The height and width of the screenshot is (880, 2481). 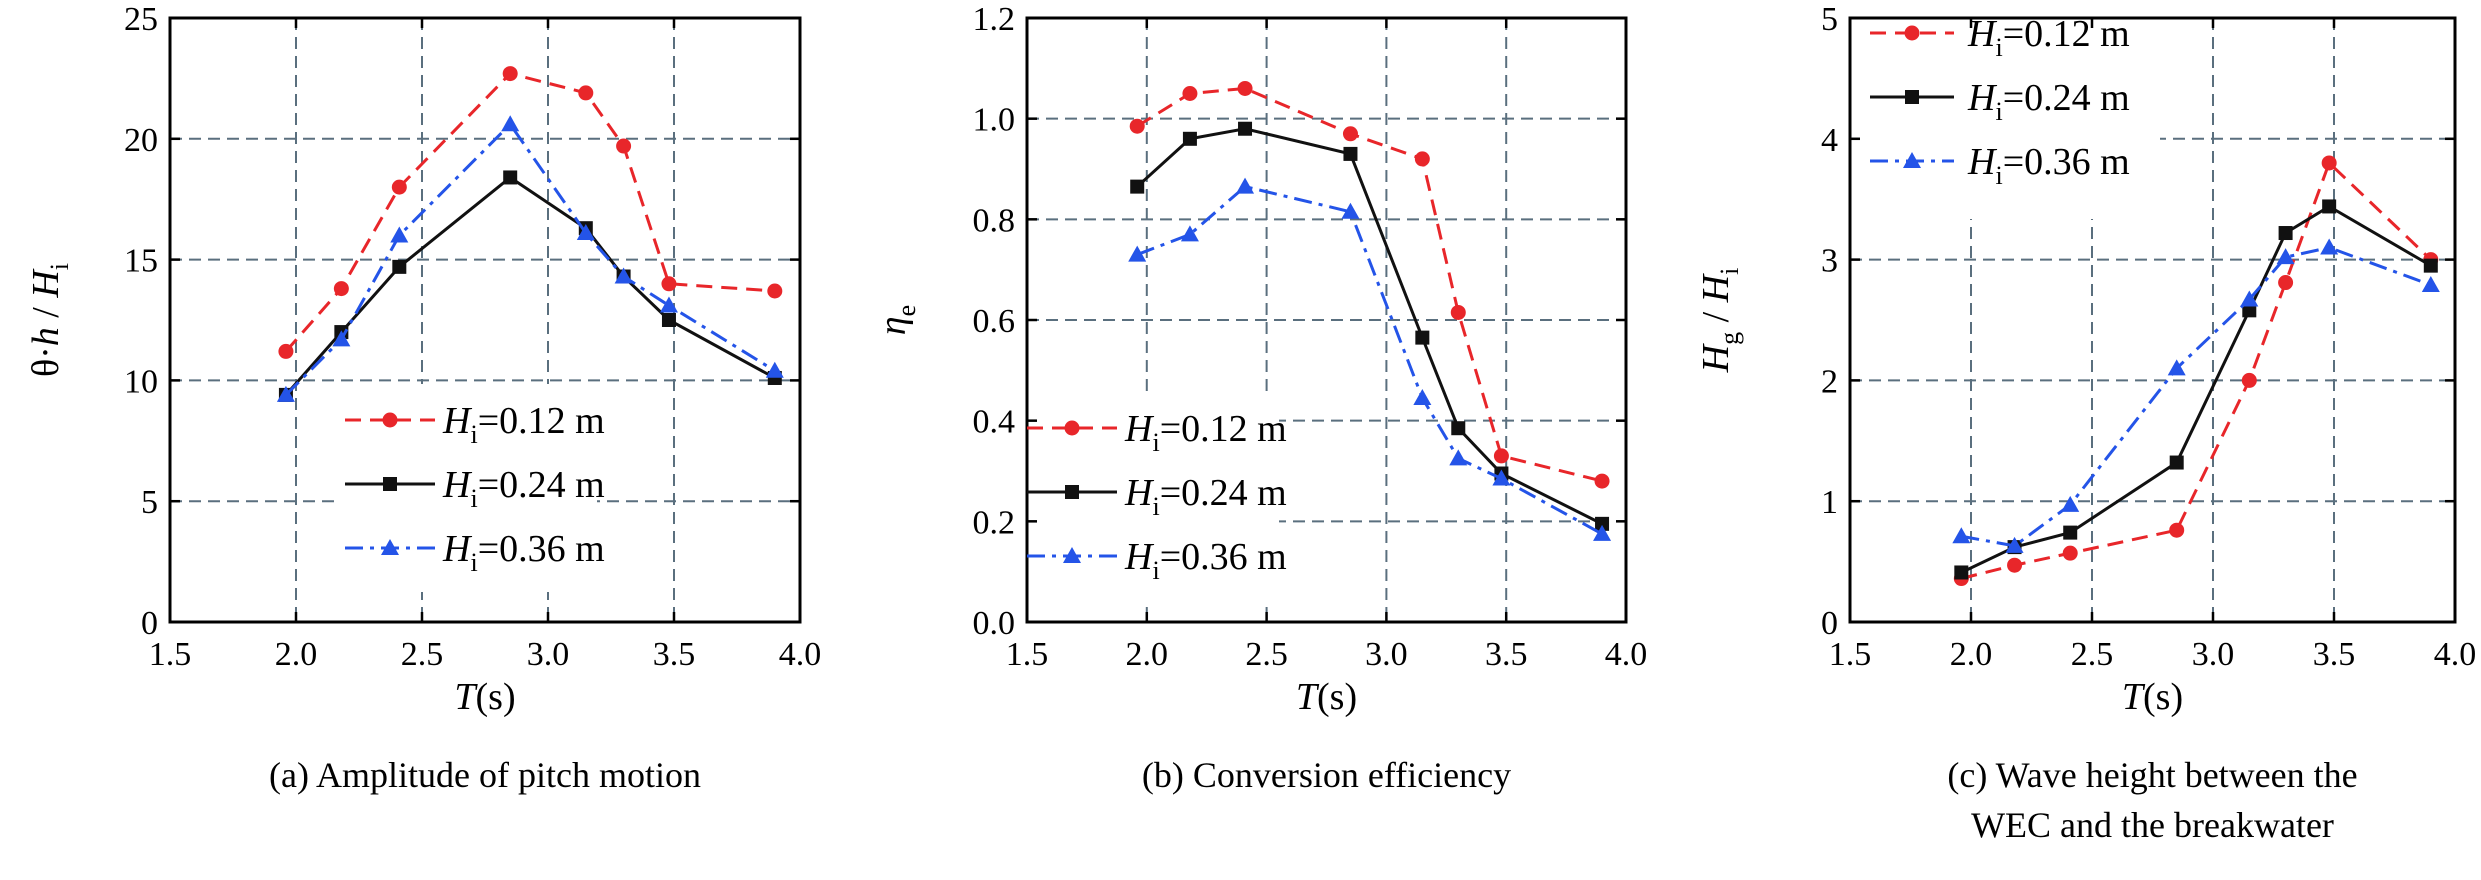 What do you see at coordinates (1829, 19) in the screenshot?
I see `y-tick-label: 5` at bounding box center [1829, 19].